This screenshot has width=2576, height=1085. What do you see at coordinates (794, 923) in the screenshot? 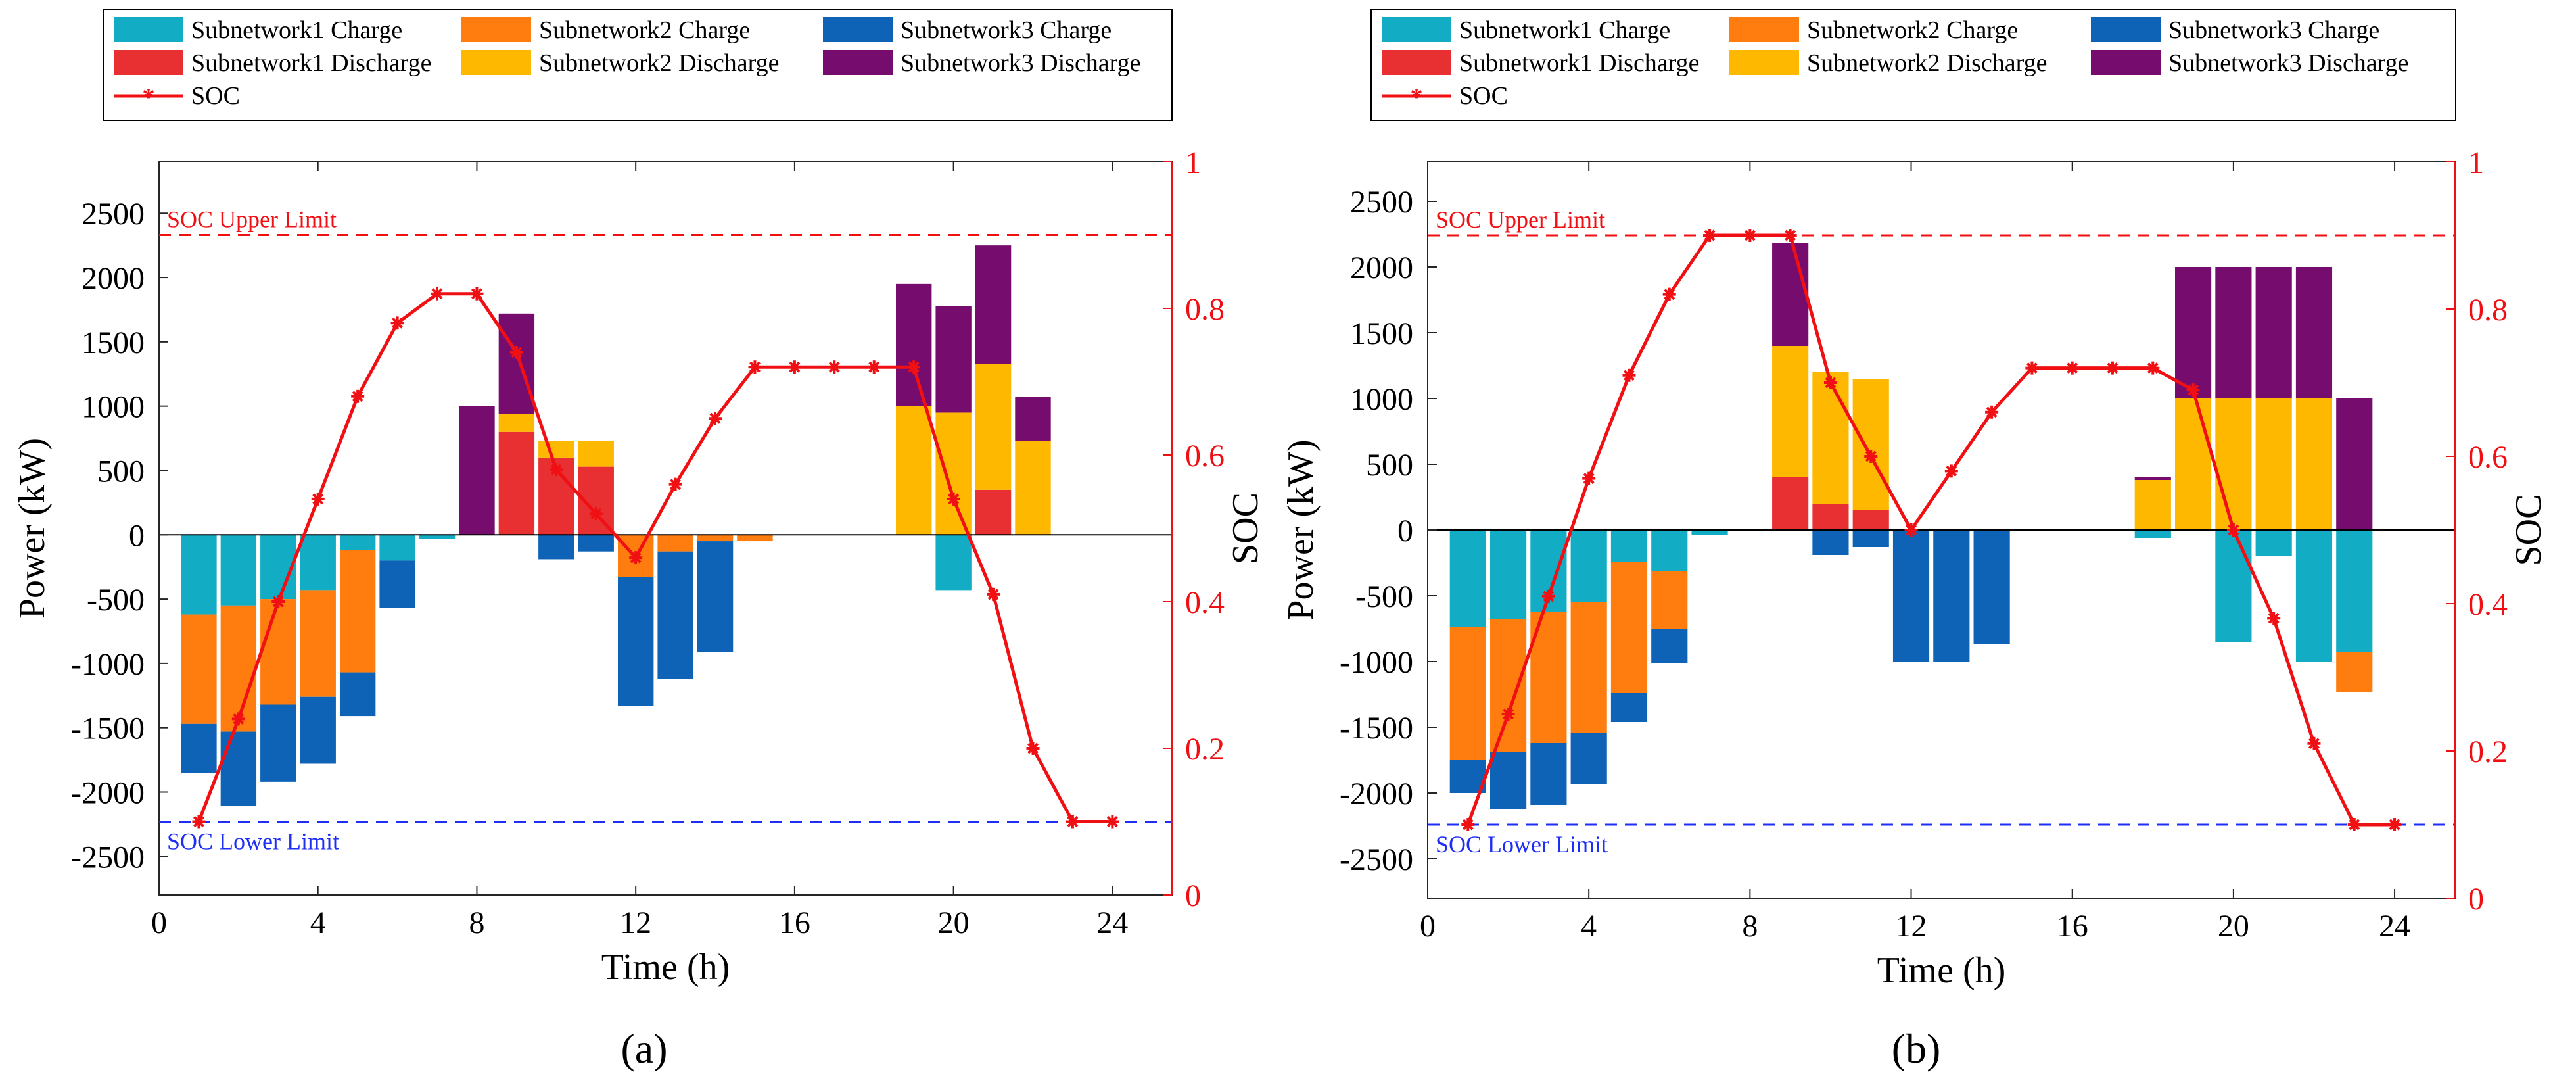
I see `x-tick-label: 16` at bounding box center [794, 923].